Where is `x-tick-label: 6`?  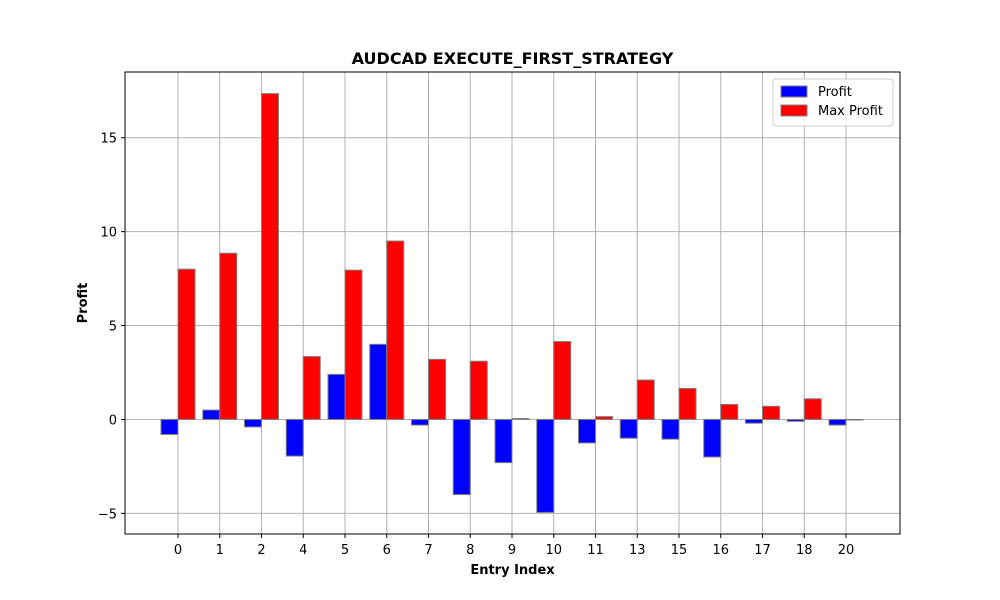 x-tick-label: 6 is located at coordinates (387, 550).